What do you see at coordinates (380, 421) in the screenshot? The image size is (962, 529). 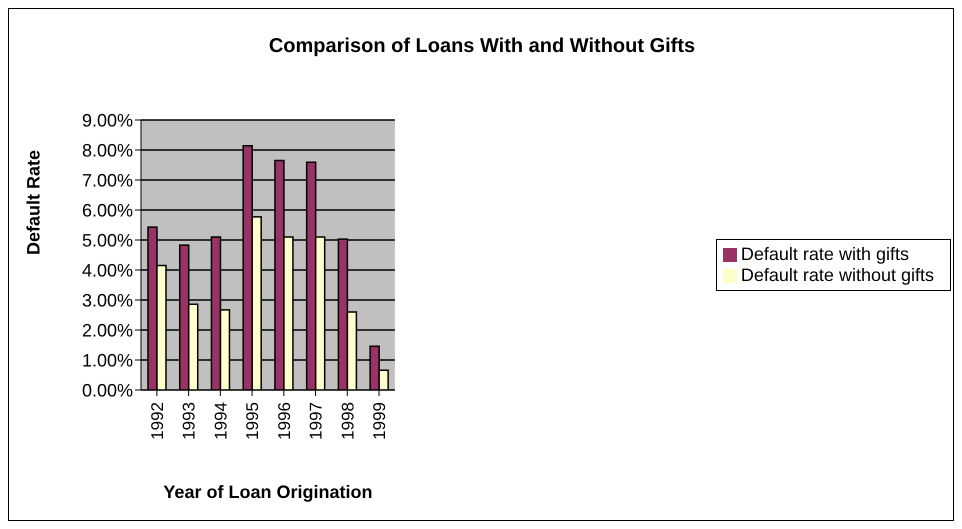 I see `x-tick-label: 1999` at bounding box center [380, 421].